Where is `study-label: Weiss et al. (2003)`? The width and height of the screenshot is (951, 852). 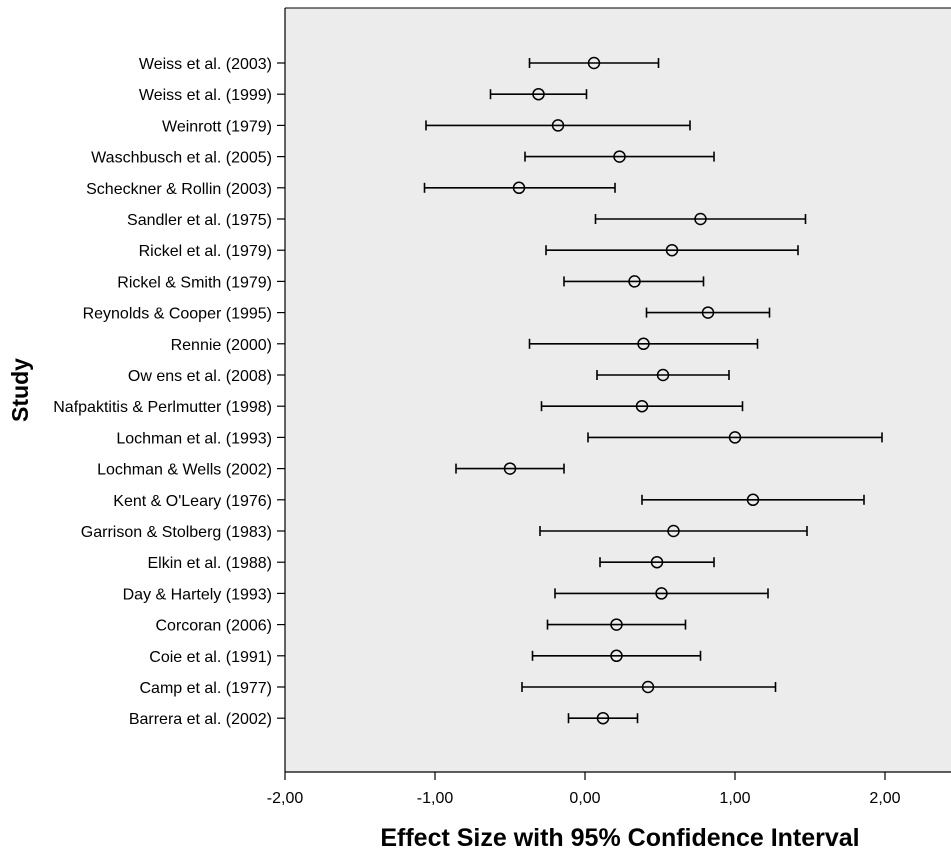
study-label: Weiss et al. (2003) is located at coordinates (205, 64).